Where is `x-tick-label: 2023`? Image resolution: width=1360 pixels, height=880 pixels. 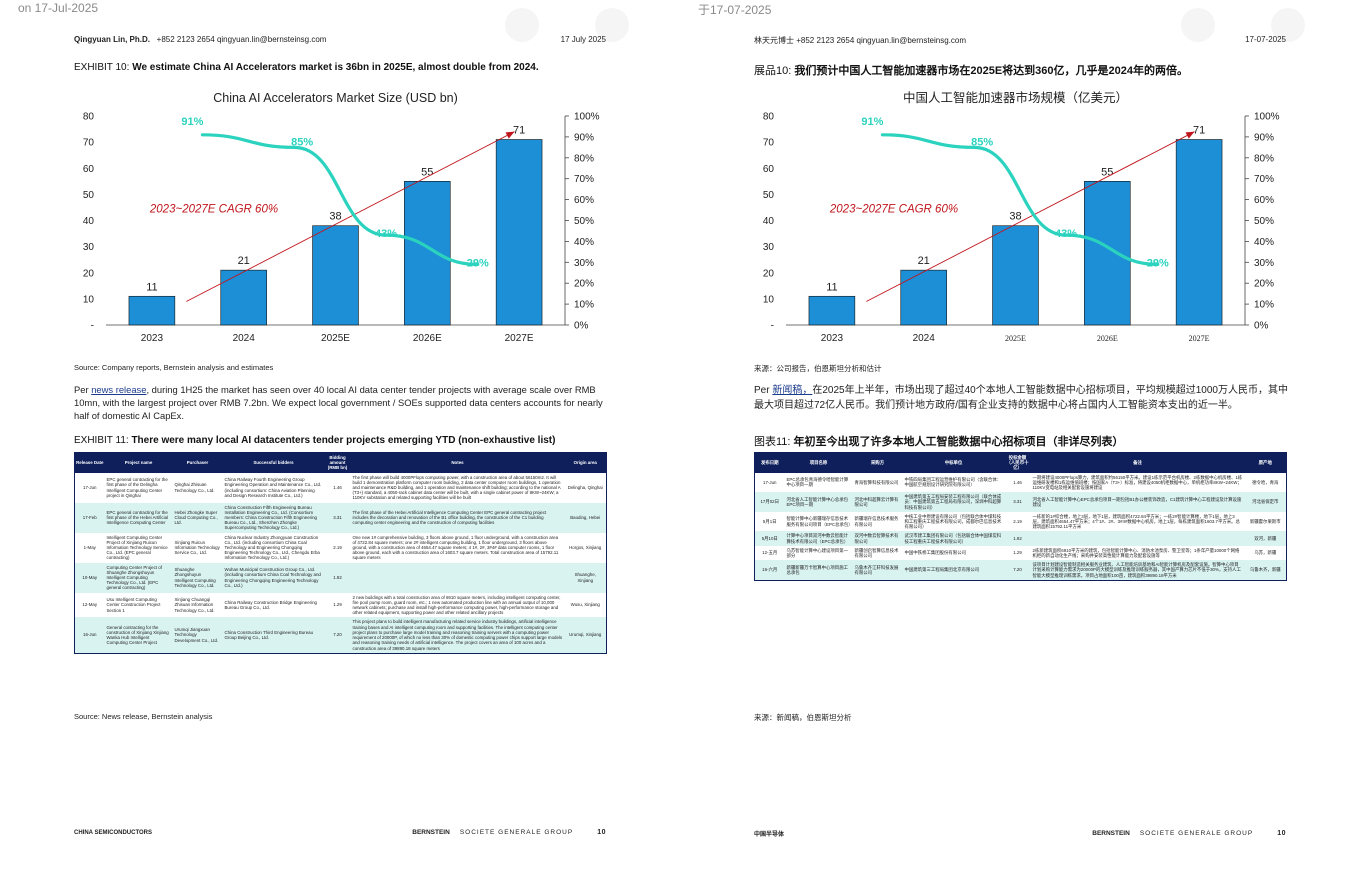
x-tick-label: 2023 is located at coordinates (152, 338).